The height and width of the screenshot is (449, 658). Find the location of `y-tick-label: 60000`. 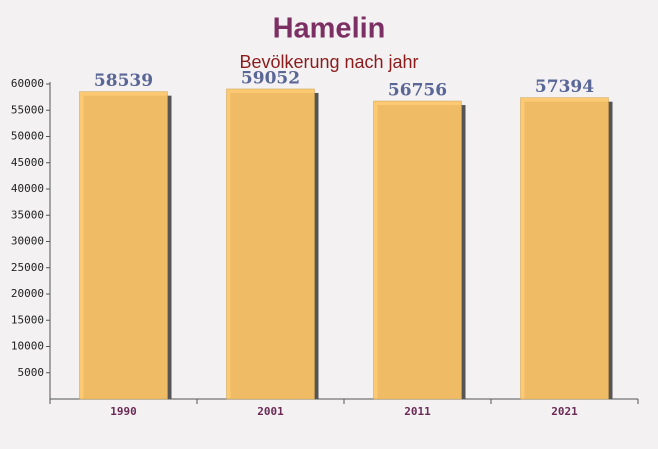

y-tick-label: 60000 is located at coordinates (27, 83).